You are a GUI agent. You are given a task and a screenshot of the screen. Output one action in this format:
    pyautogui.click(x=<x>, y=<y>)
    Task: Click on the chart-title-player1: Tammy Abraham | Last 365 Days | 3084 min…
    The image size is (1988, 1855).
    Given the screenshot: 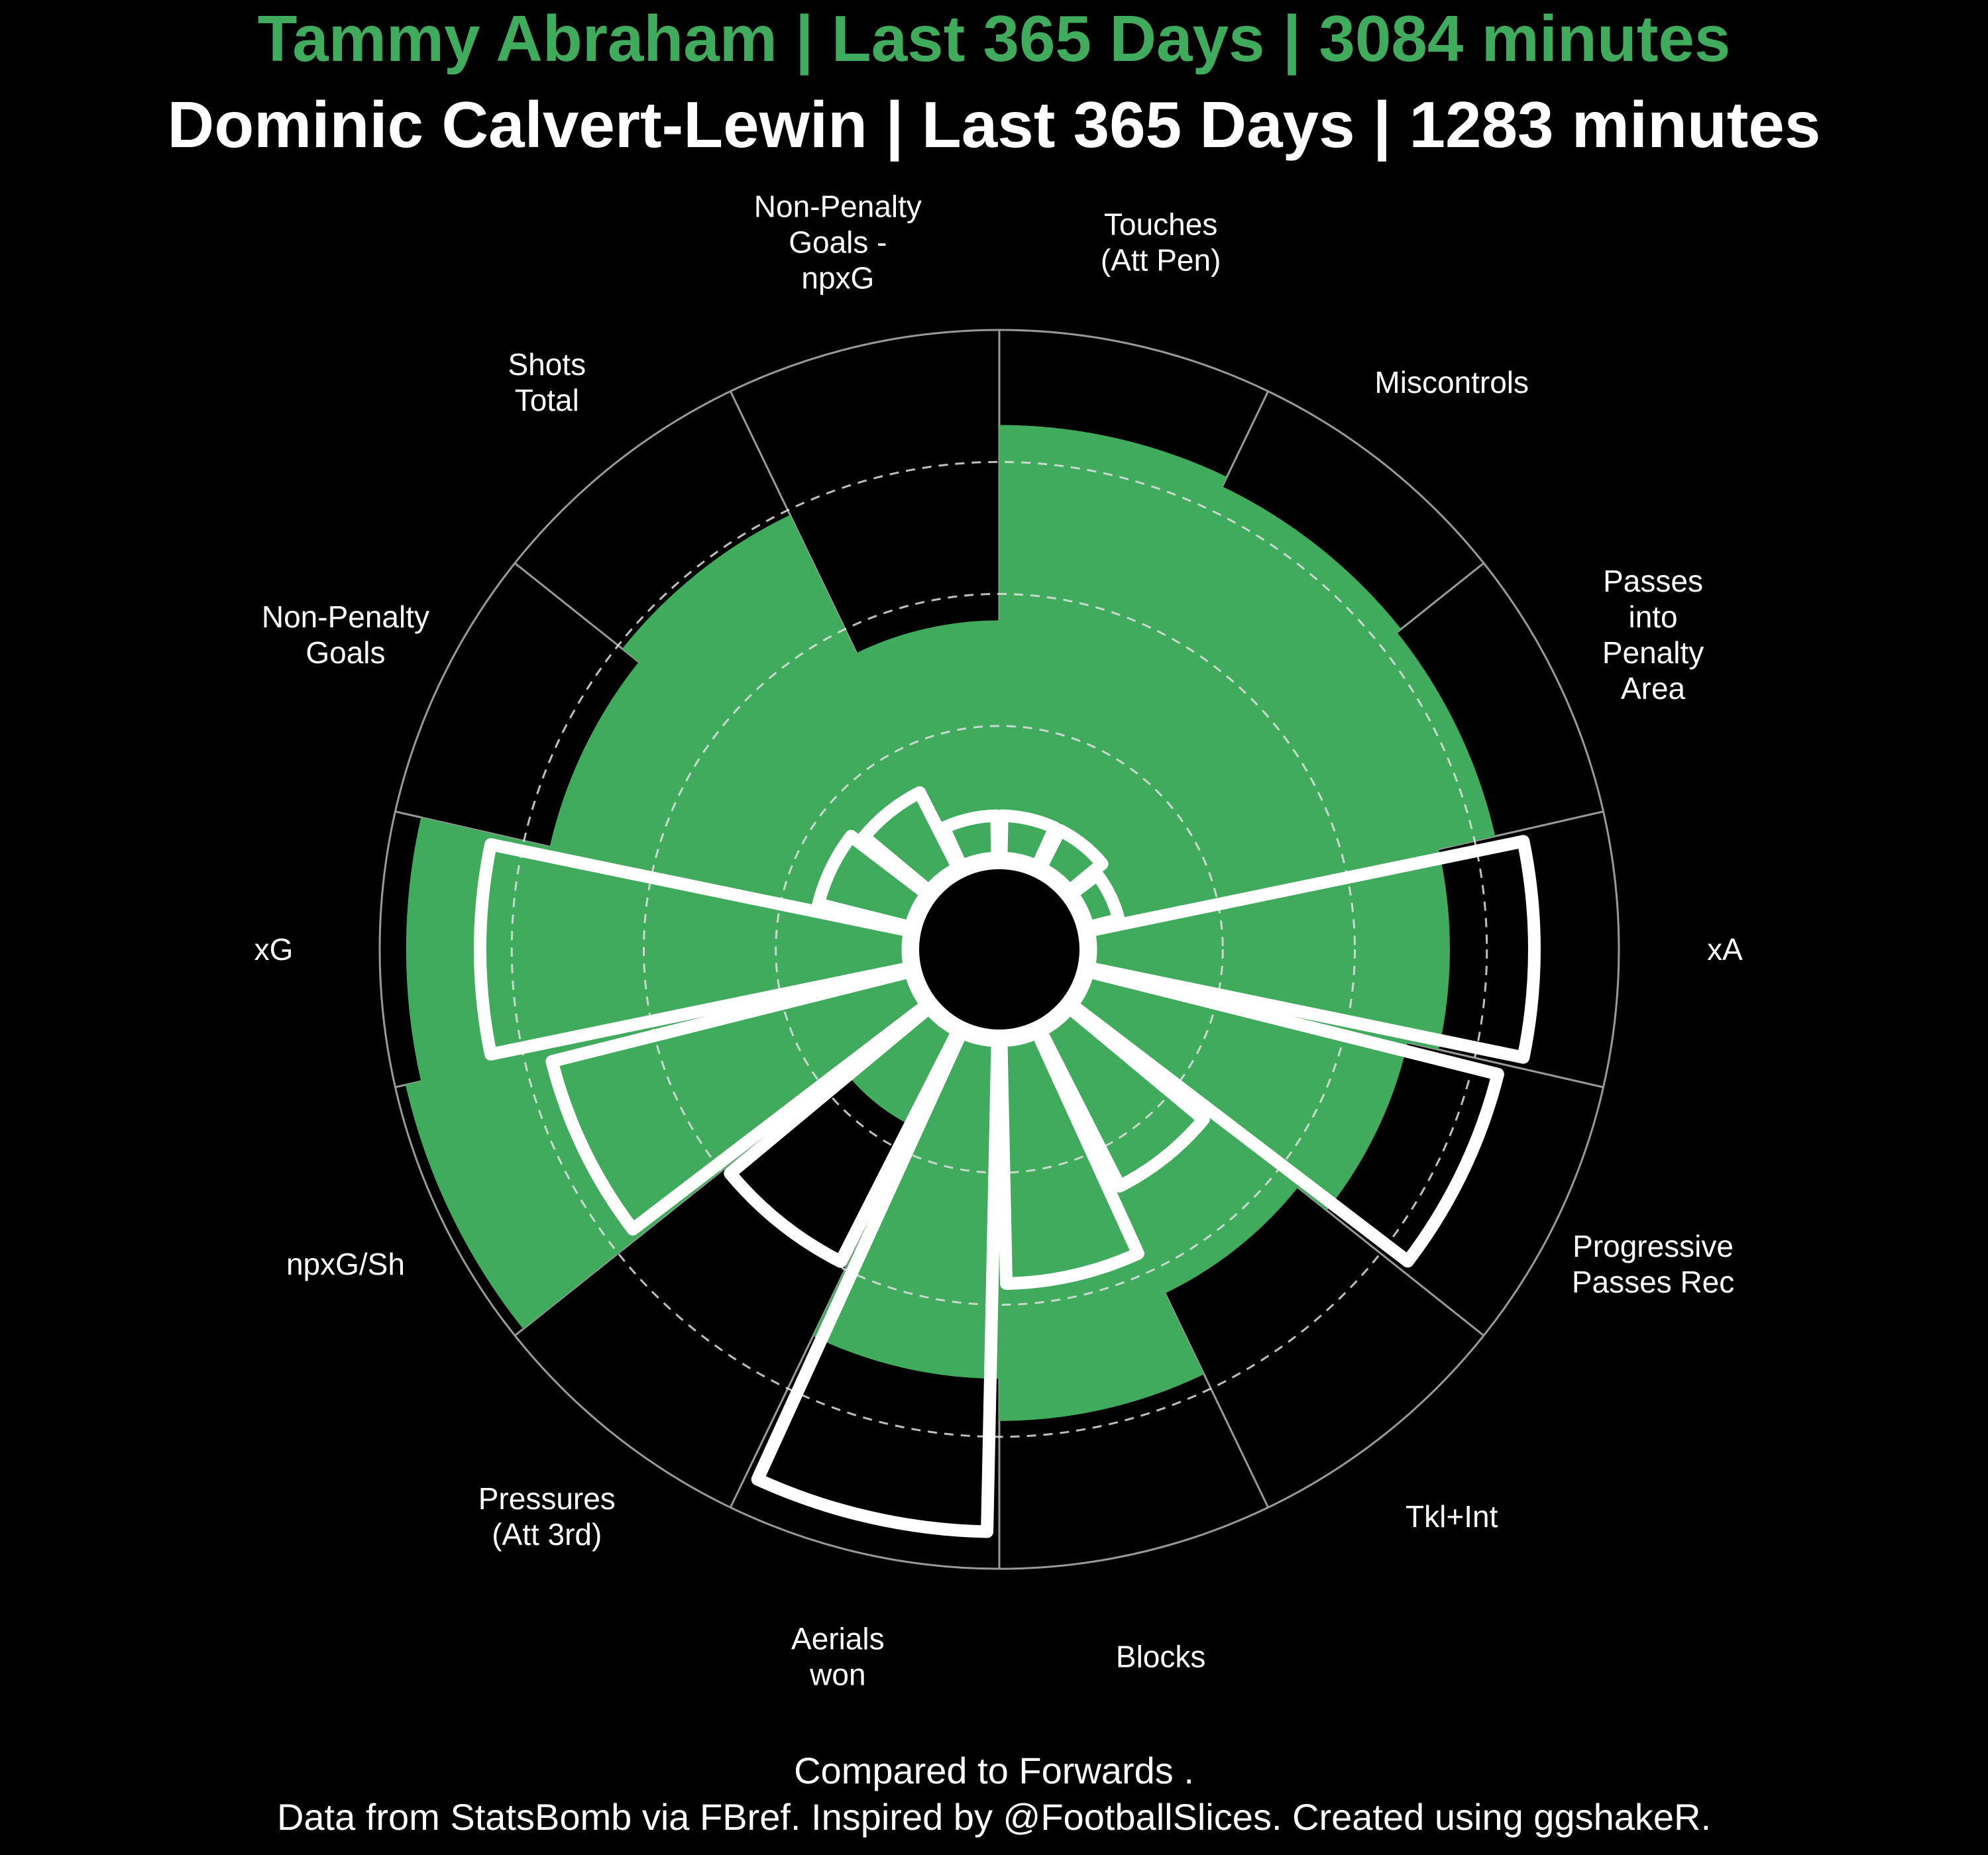 What is the action you would take?
    pyautogui.click(x=994, y=38)
    